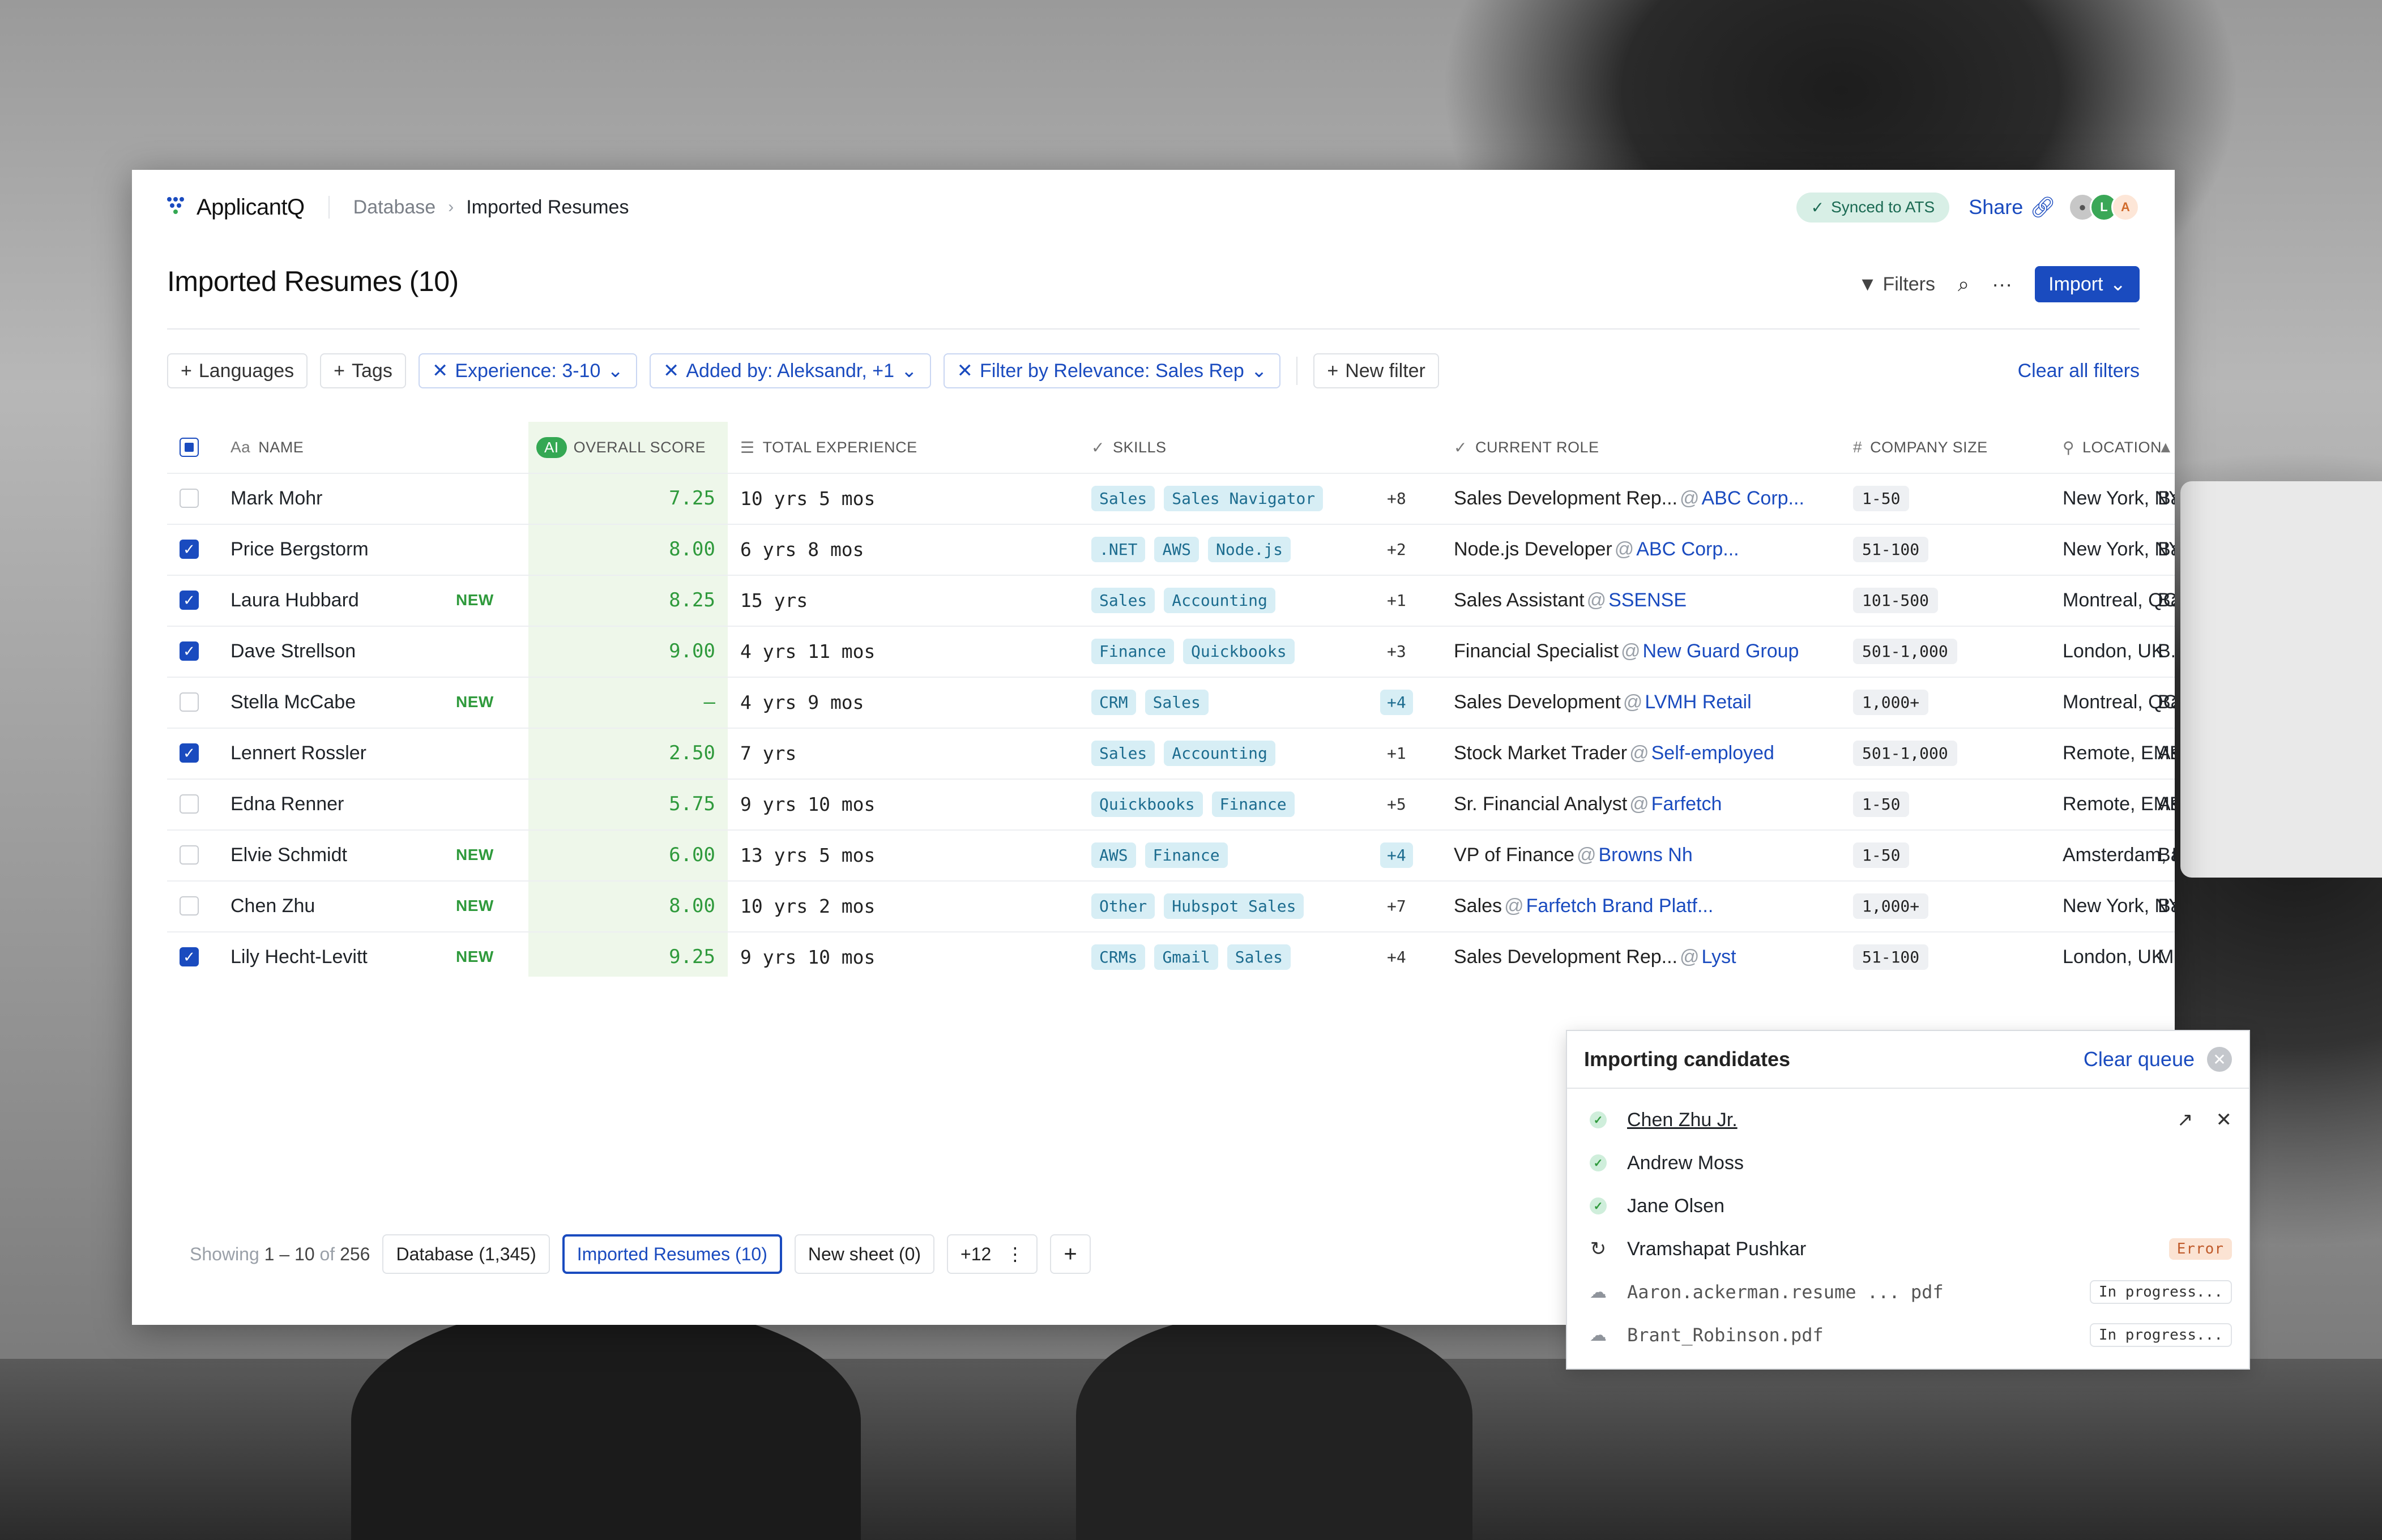 The width and height of the screenshot is (2382, 1540). I want to click on candidate-name: Mark Mohr, so click(276, 498).